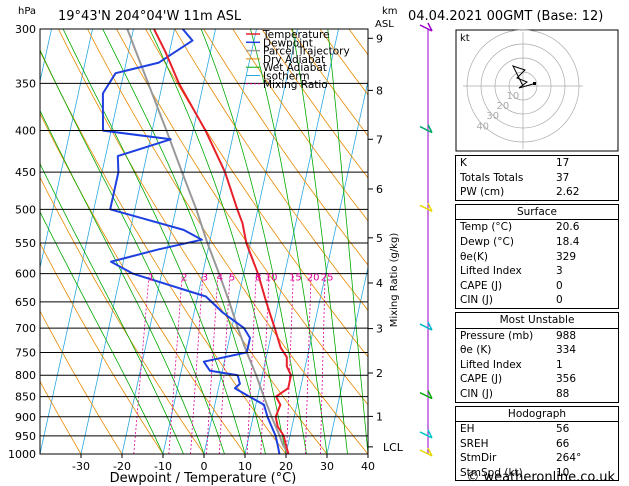 This screenshot has height=486, width=629. Describe the element at coordinates (559, 364) in the screenshot. I see `mu-li-value: 1` at that location.